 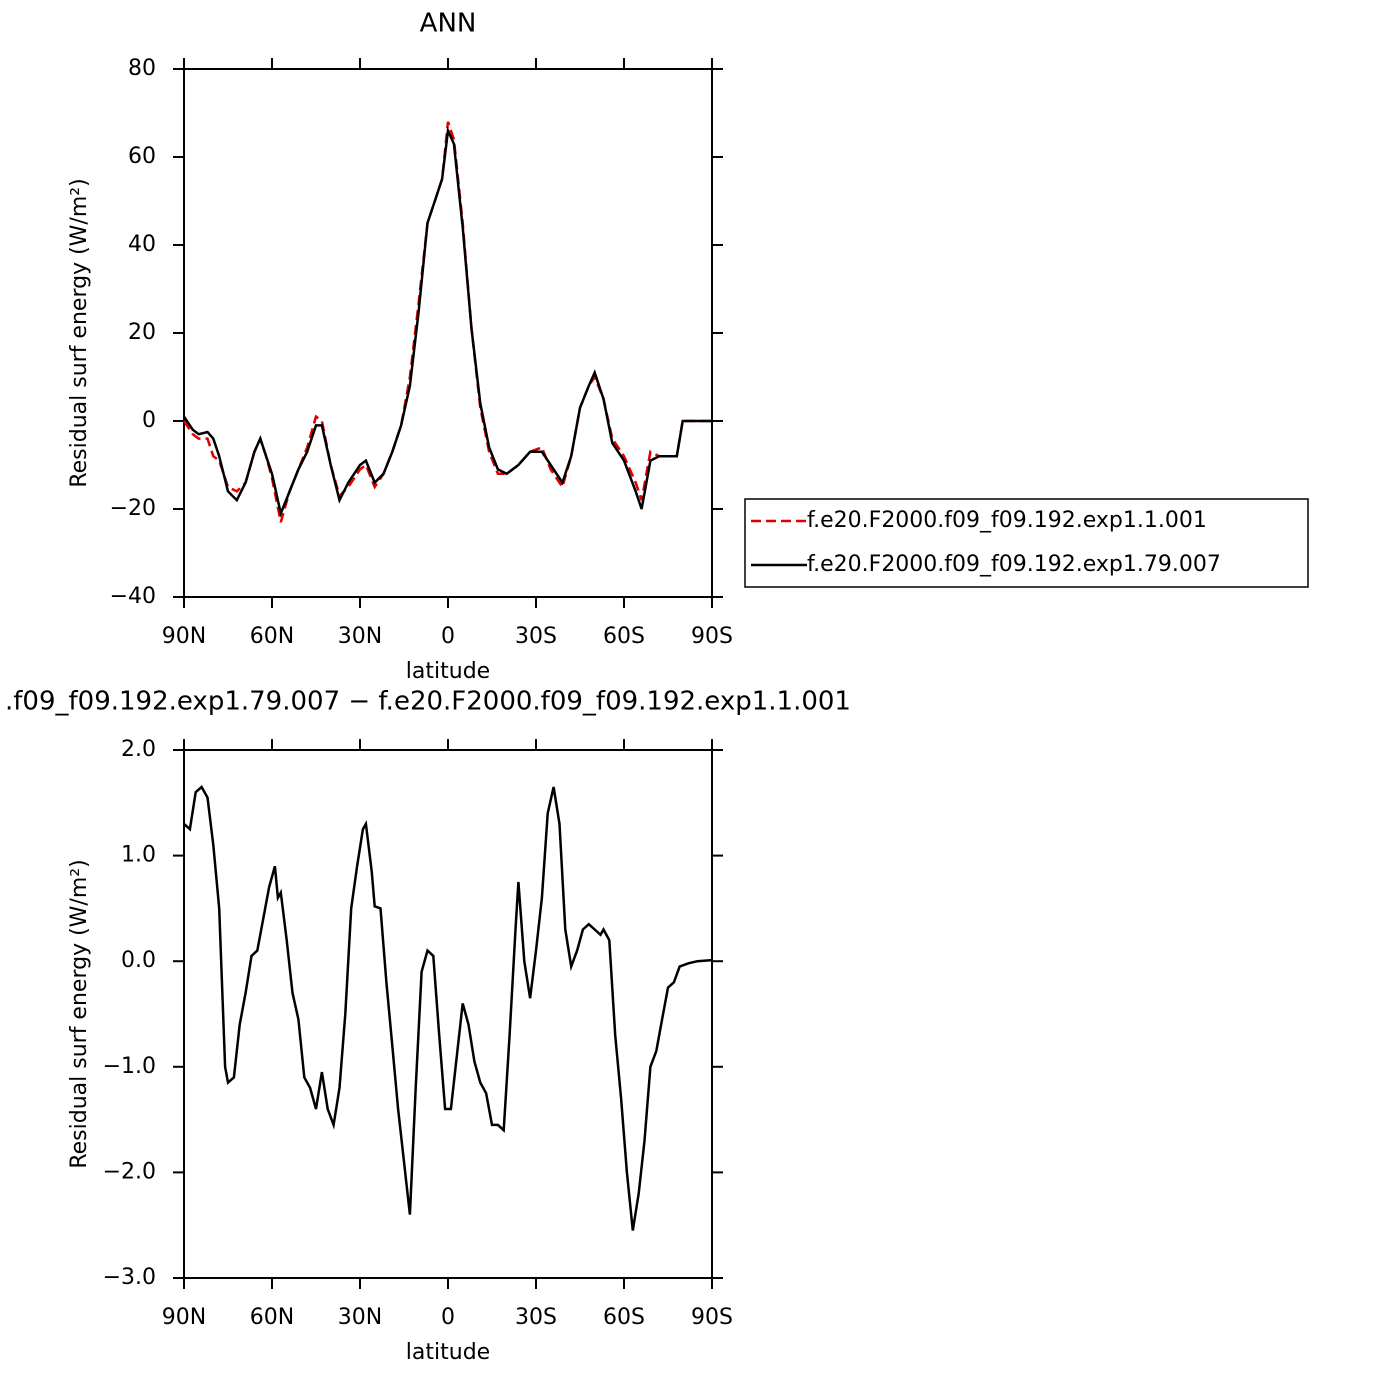 I want to click on y-tick-label: 20, so click(x=142, y=332).